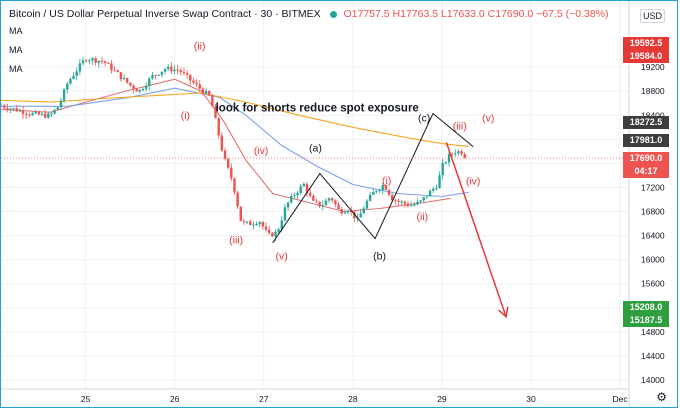  What do you see at coordinates (653, 236) in the screenshot?
I see `y-tick-label: 16400` at bounding box center [653, 236].